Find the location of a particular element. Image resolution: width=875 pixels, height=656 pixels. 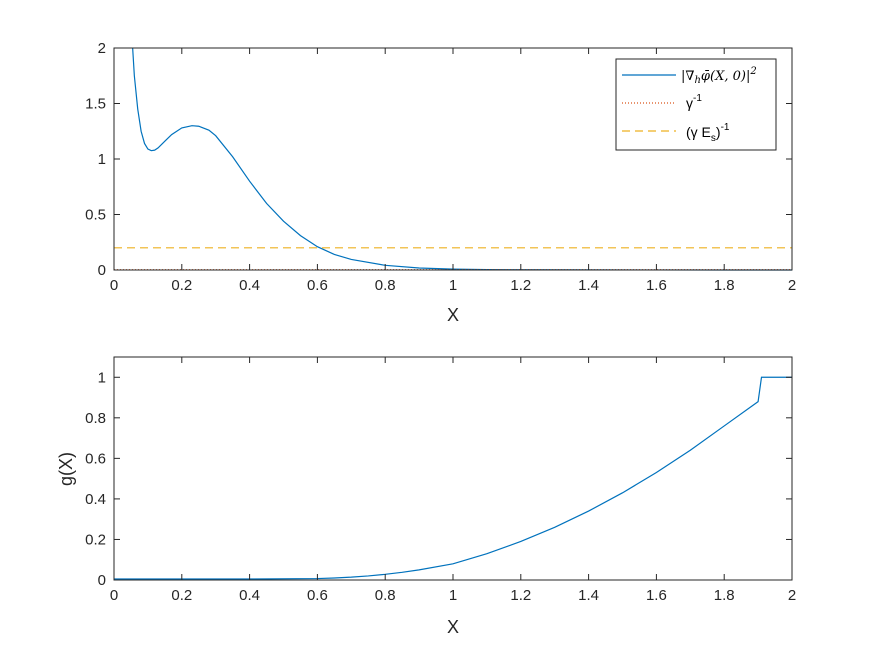

legend-box is located at coordinates (696, 104).